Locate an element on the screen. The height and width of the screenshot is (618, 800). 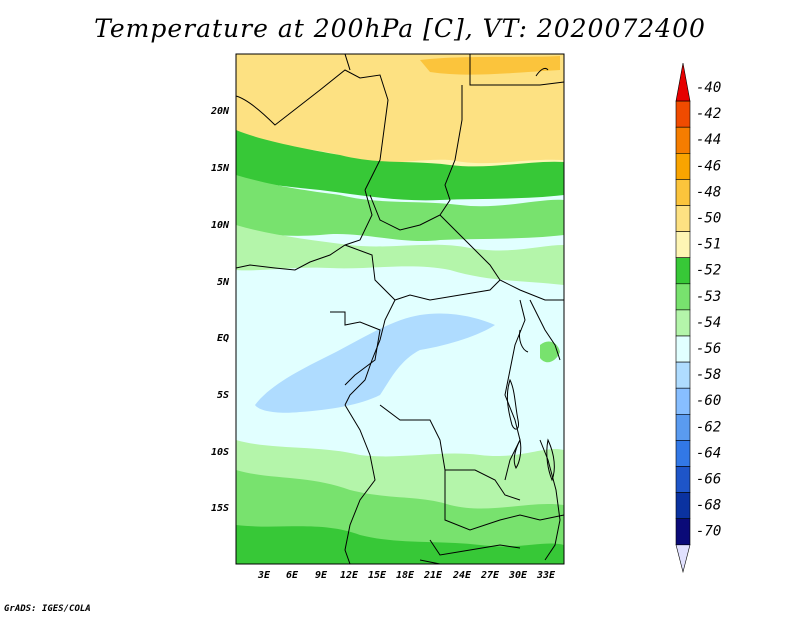
colorbar-label: -66 is located at coordinates (708, 480).